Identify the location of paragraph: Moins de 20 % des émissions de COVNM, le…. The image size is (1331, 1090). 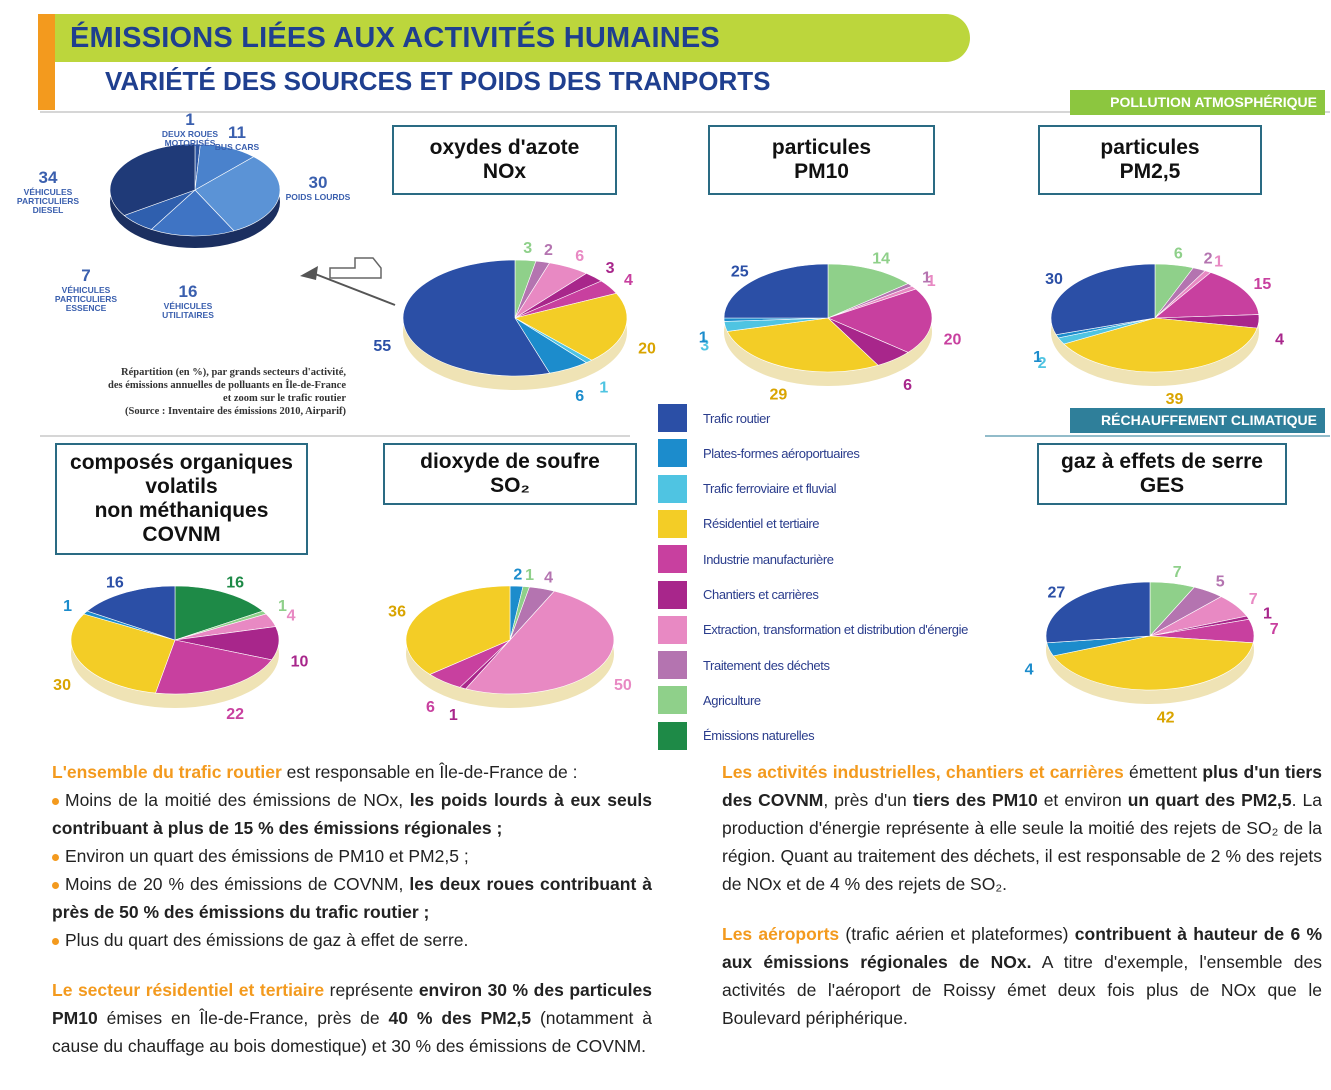
(352, 898).